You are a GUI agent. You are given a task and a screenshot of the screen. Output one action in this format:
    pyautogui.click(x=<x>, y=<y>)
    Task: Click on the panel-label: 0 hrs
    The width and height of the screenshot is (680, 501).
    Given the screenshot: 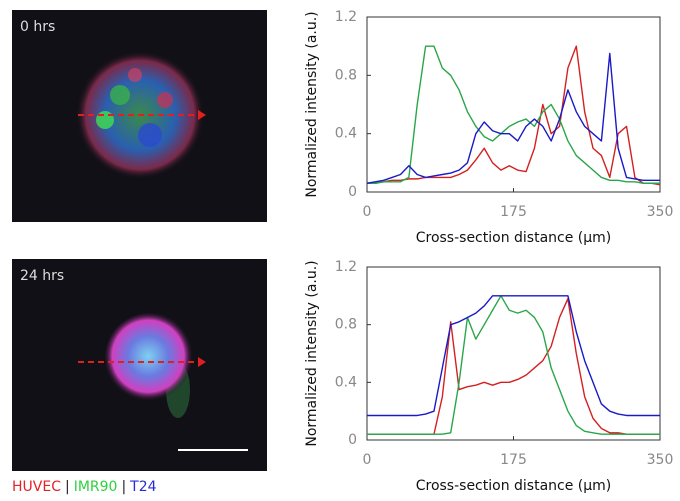 What is the action you would take?
    pyautogui.click(x=37, y=27)
    